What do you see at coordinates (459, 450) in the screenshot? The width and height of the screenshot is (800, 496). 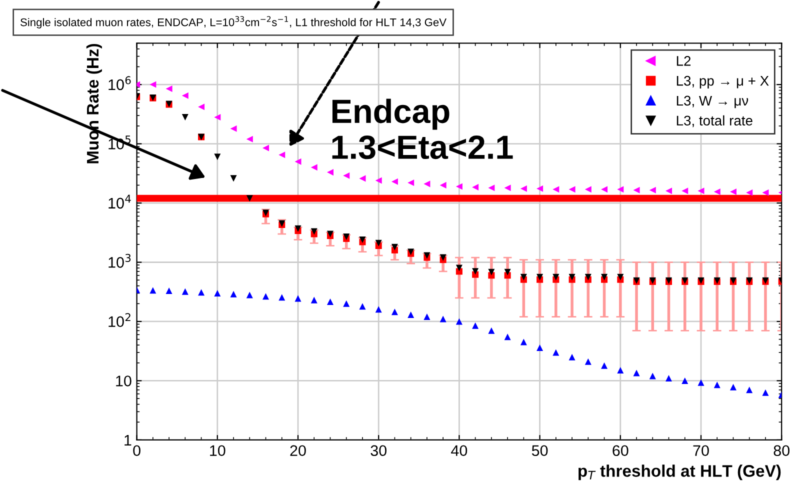 I see `x-tick-label: 40` at bounding box center [459, 450].